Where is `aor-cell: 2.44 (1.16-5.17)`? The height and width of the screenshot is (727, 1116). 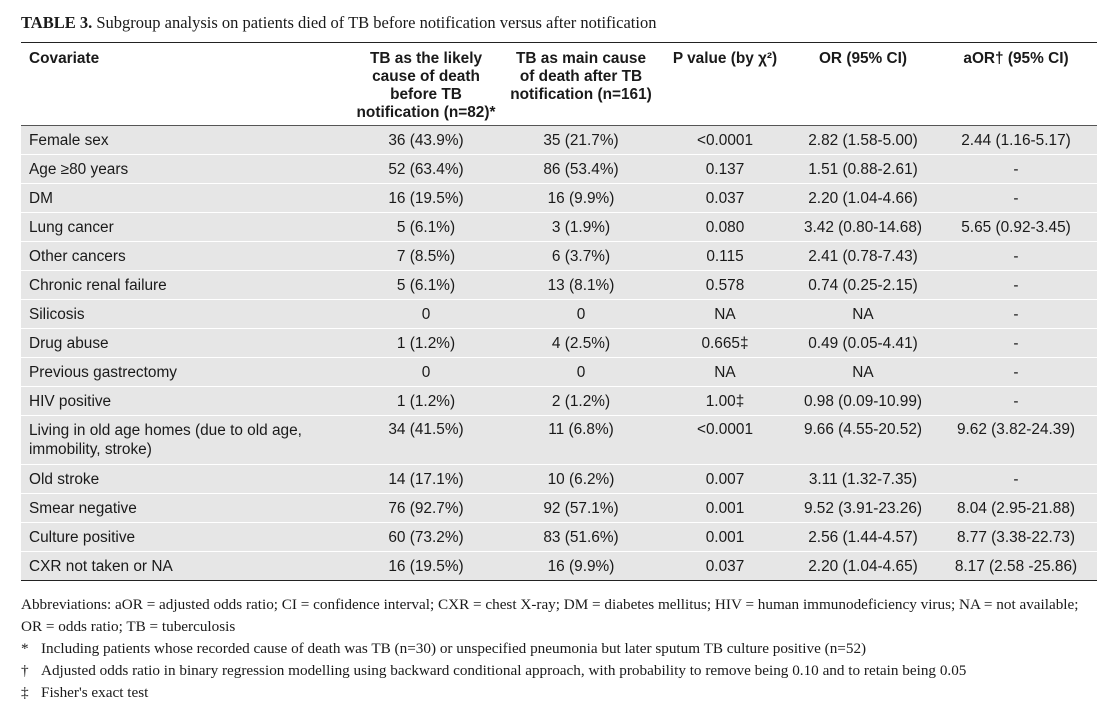
aor-cell: 2.44 (1.16-5.17) is located at coordinates (1016, 140).